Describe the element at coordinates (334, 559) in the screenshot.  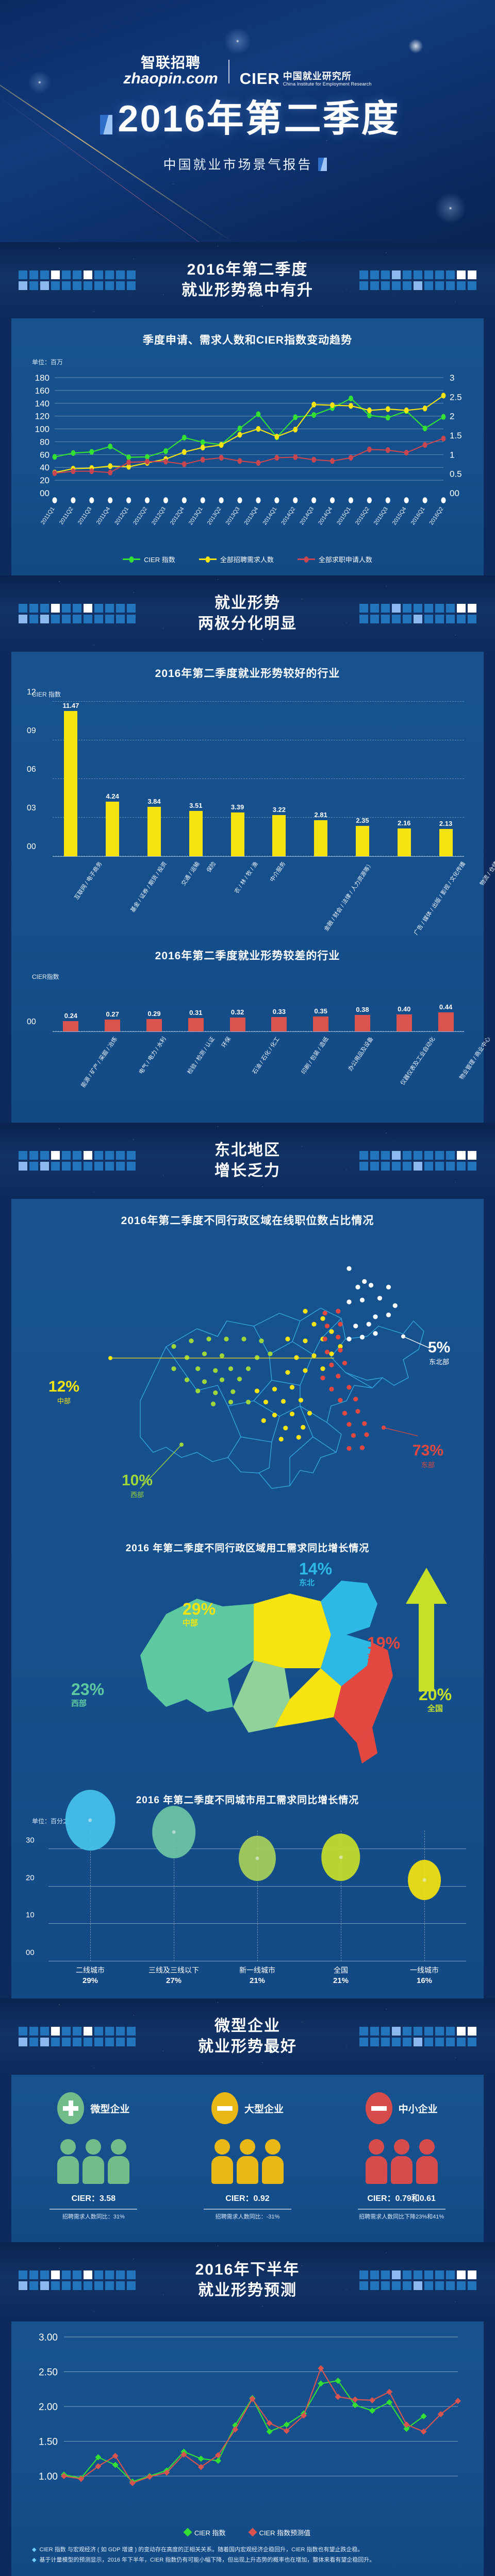
I see `legend-item-2: 全部求职申请人数` at that location.